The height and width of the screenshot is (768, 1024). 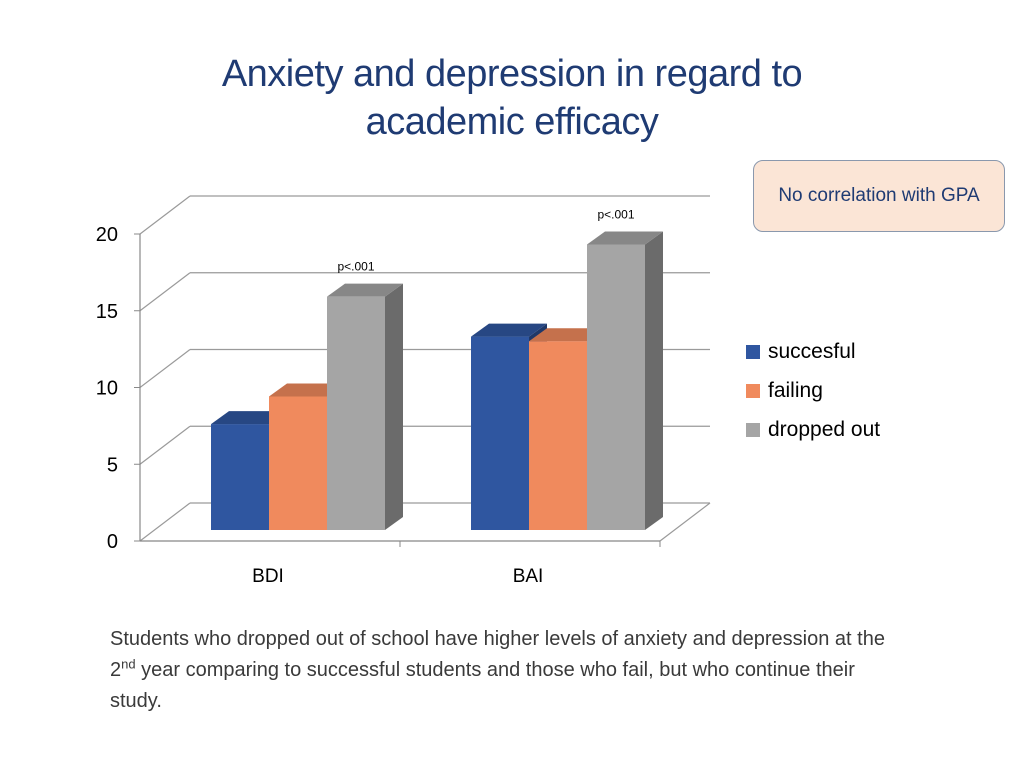 I want to click on legend-item-succesful: succesful, so click(x=813, y=351).